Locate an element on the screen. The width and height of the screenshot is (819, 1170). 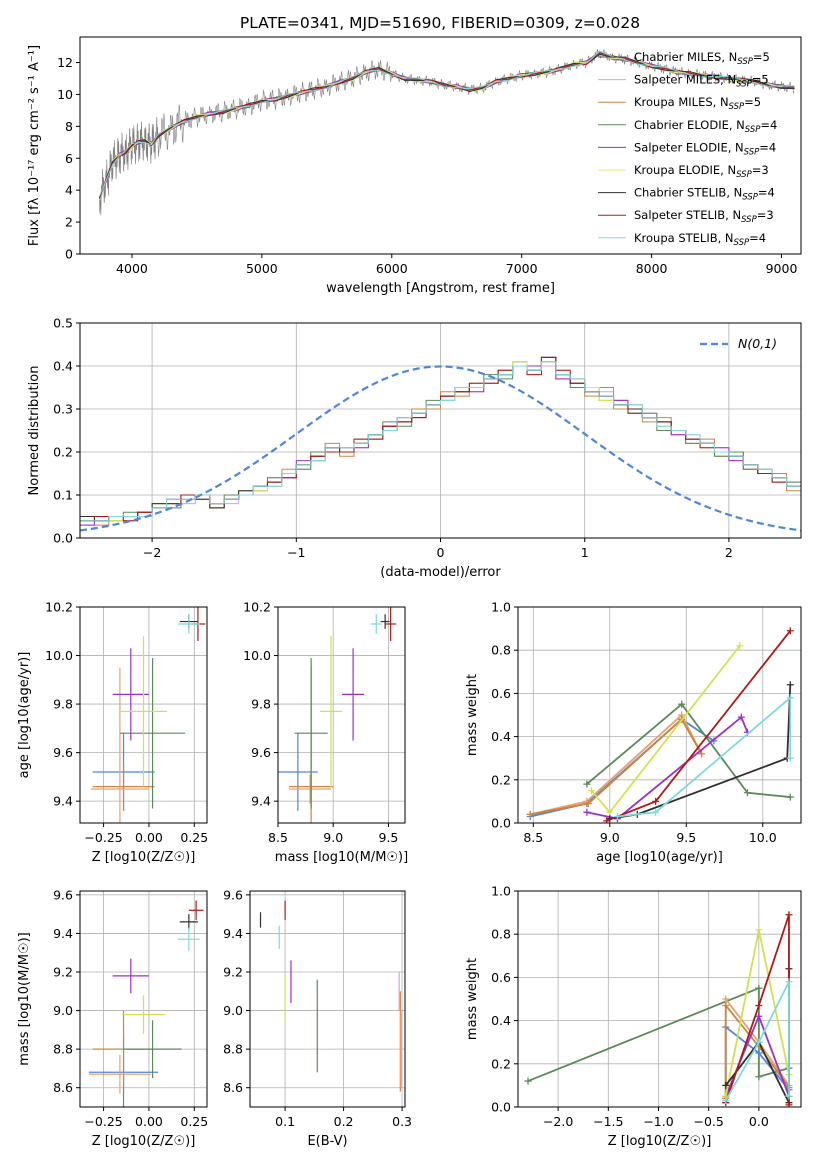
y-tick-label: 0.5 is located at coordinates (63, 323).